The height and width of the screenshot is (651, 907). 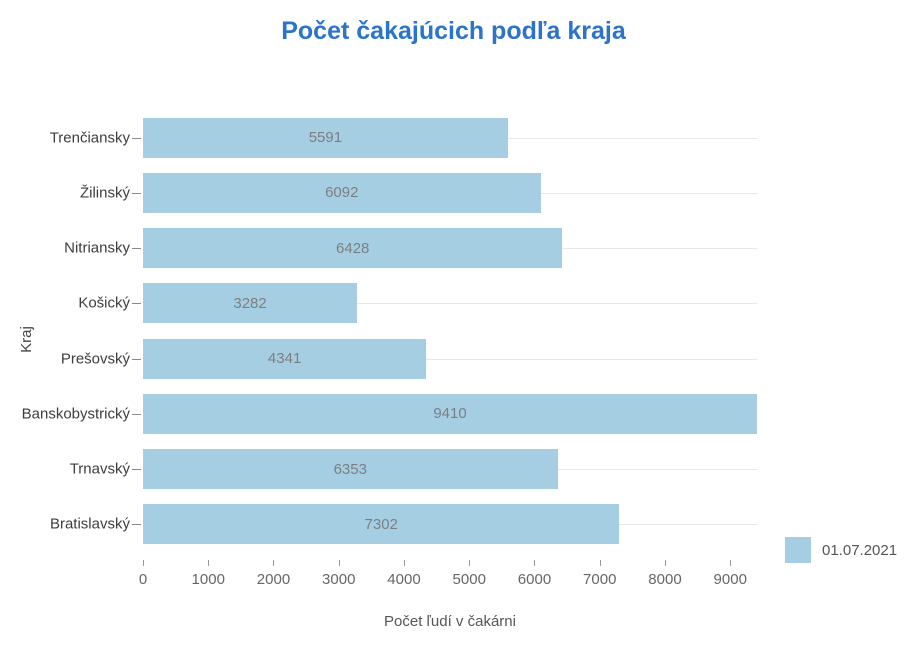 I want to click on bar-row: 7302, so click(x=450, y=524).